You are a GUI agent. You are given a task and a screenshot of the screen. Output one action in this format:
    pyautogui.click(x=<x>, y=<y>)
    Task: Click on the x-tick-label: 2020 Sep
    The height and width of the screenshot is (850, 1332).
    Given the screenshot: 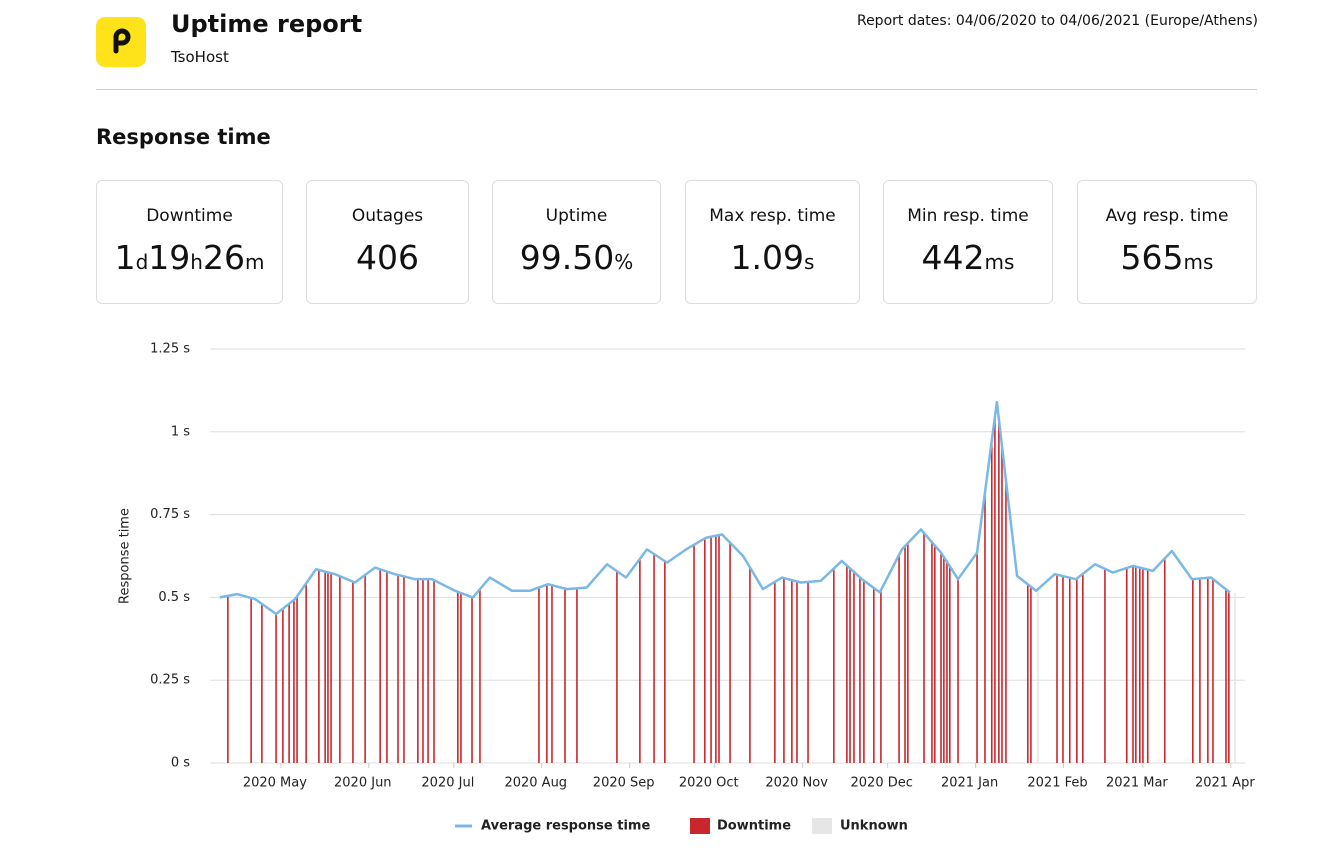 What is the action you would take?
    pyautogui.click(x=624, y=783)
    